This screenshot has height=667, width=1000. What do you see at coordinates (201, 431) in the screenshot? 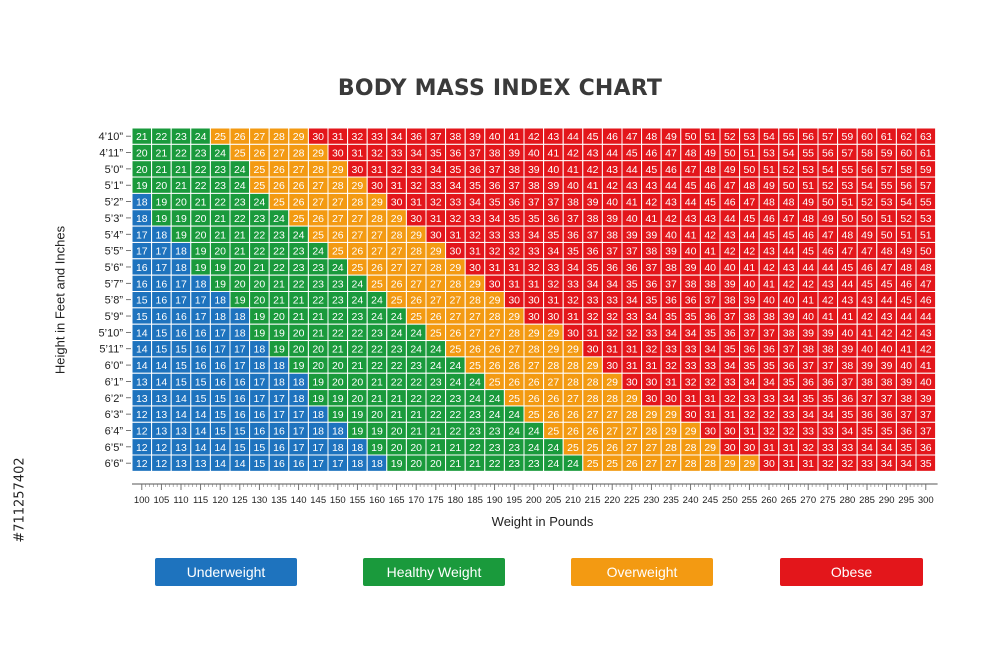
I see `bmi-value-label: 14` at bounding box center [201, 431].